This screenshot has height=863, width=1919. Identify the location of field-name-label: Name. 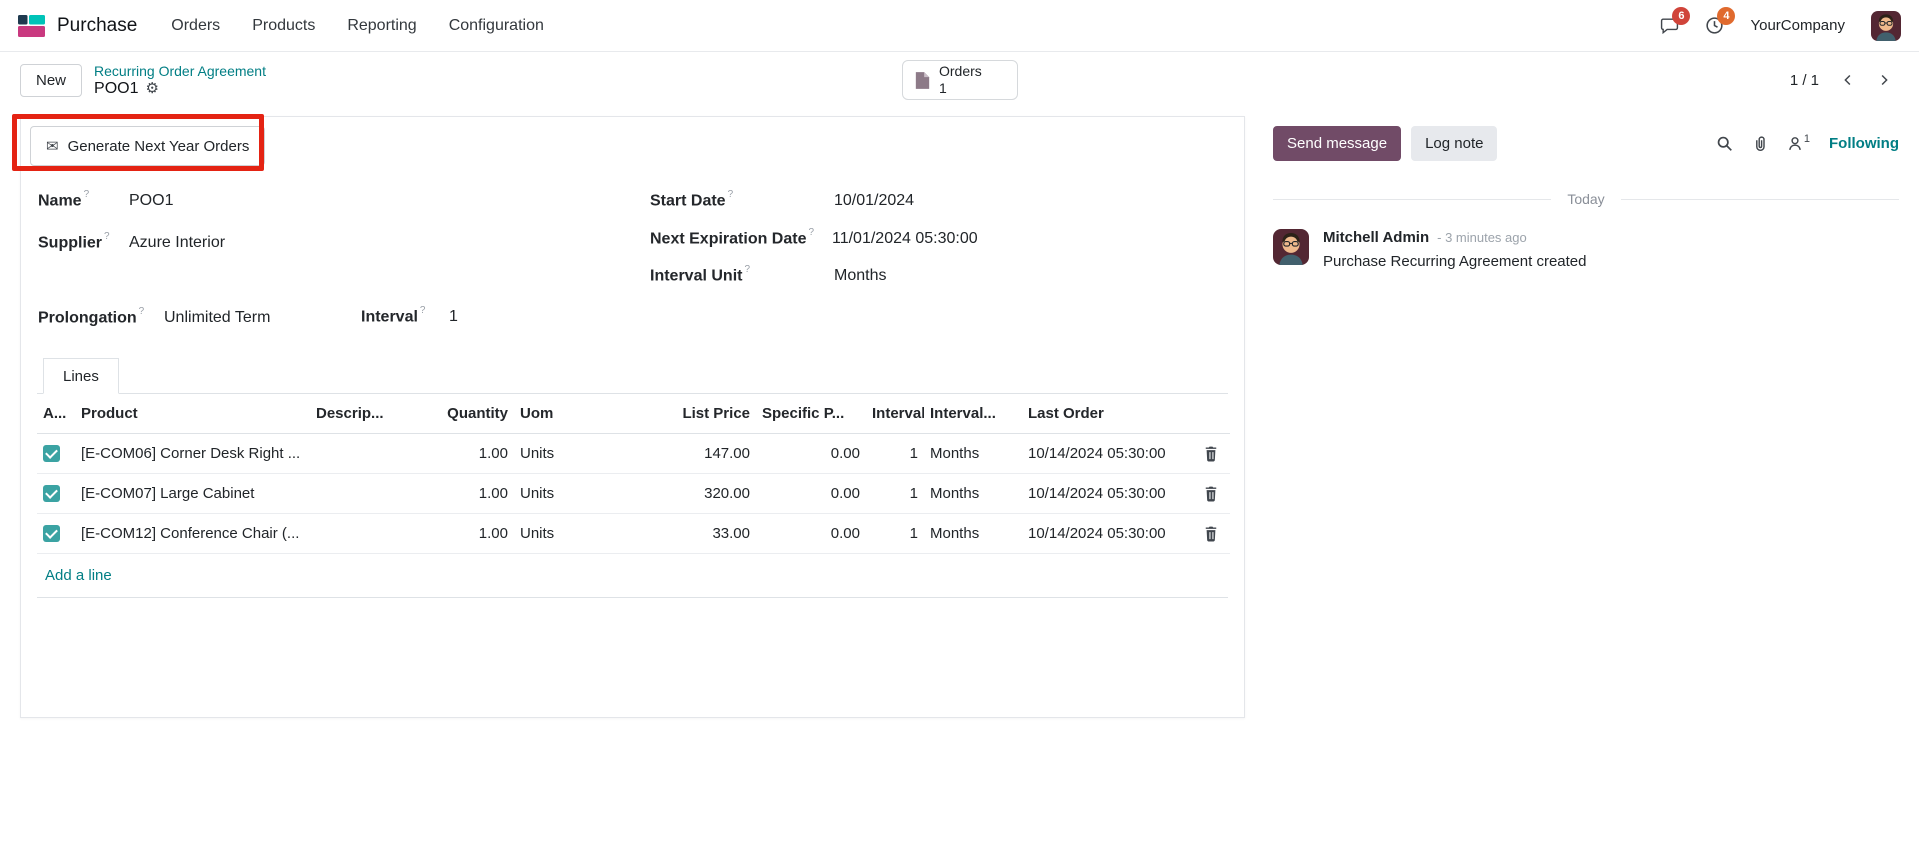
(60, 201).